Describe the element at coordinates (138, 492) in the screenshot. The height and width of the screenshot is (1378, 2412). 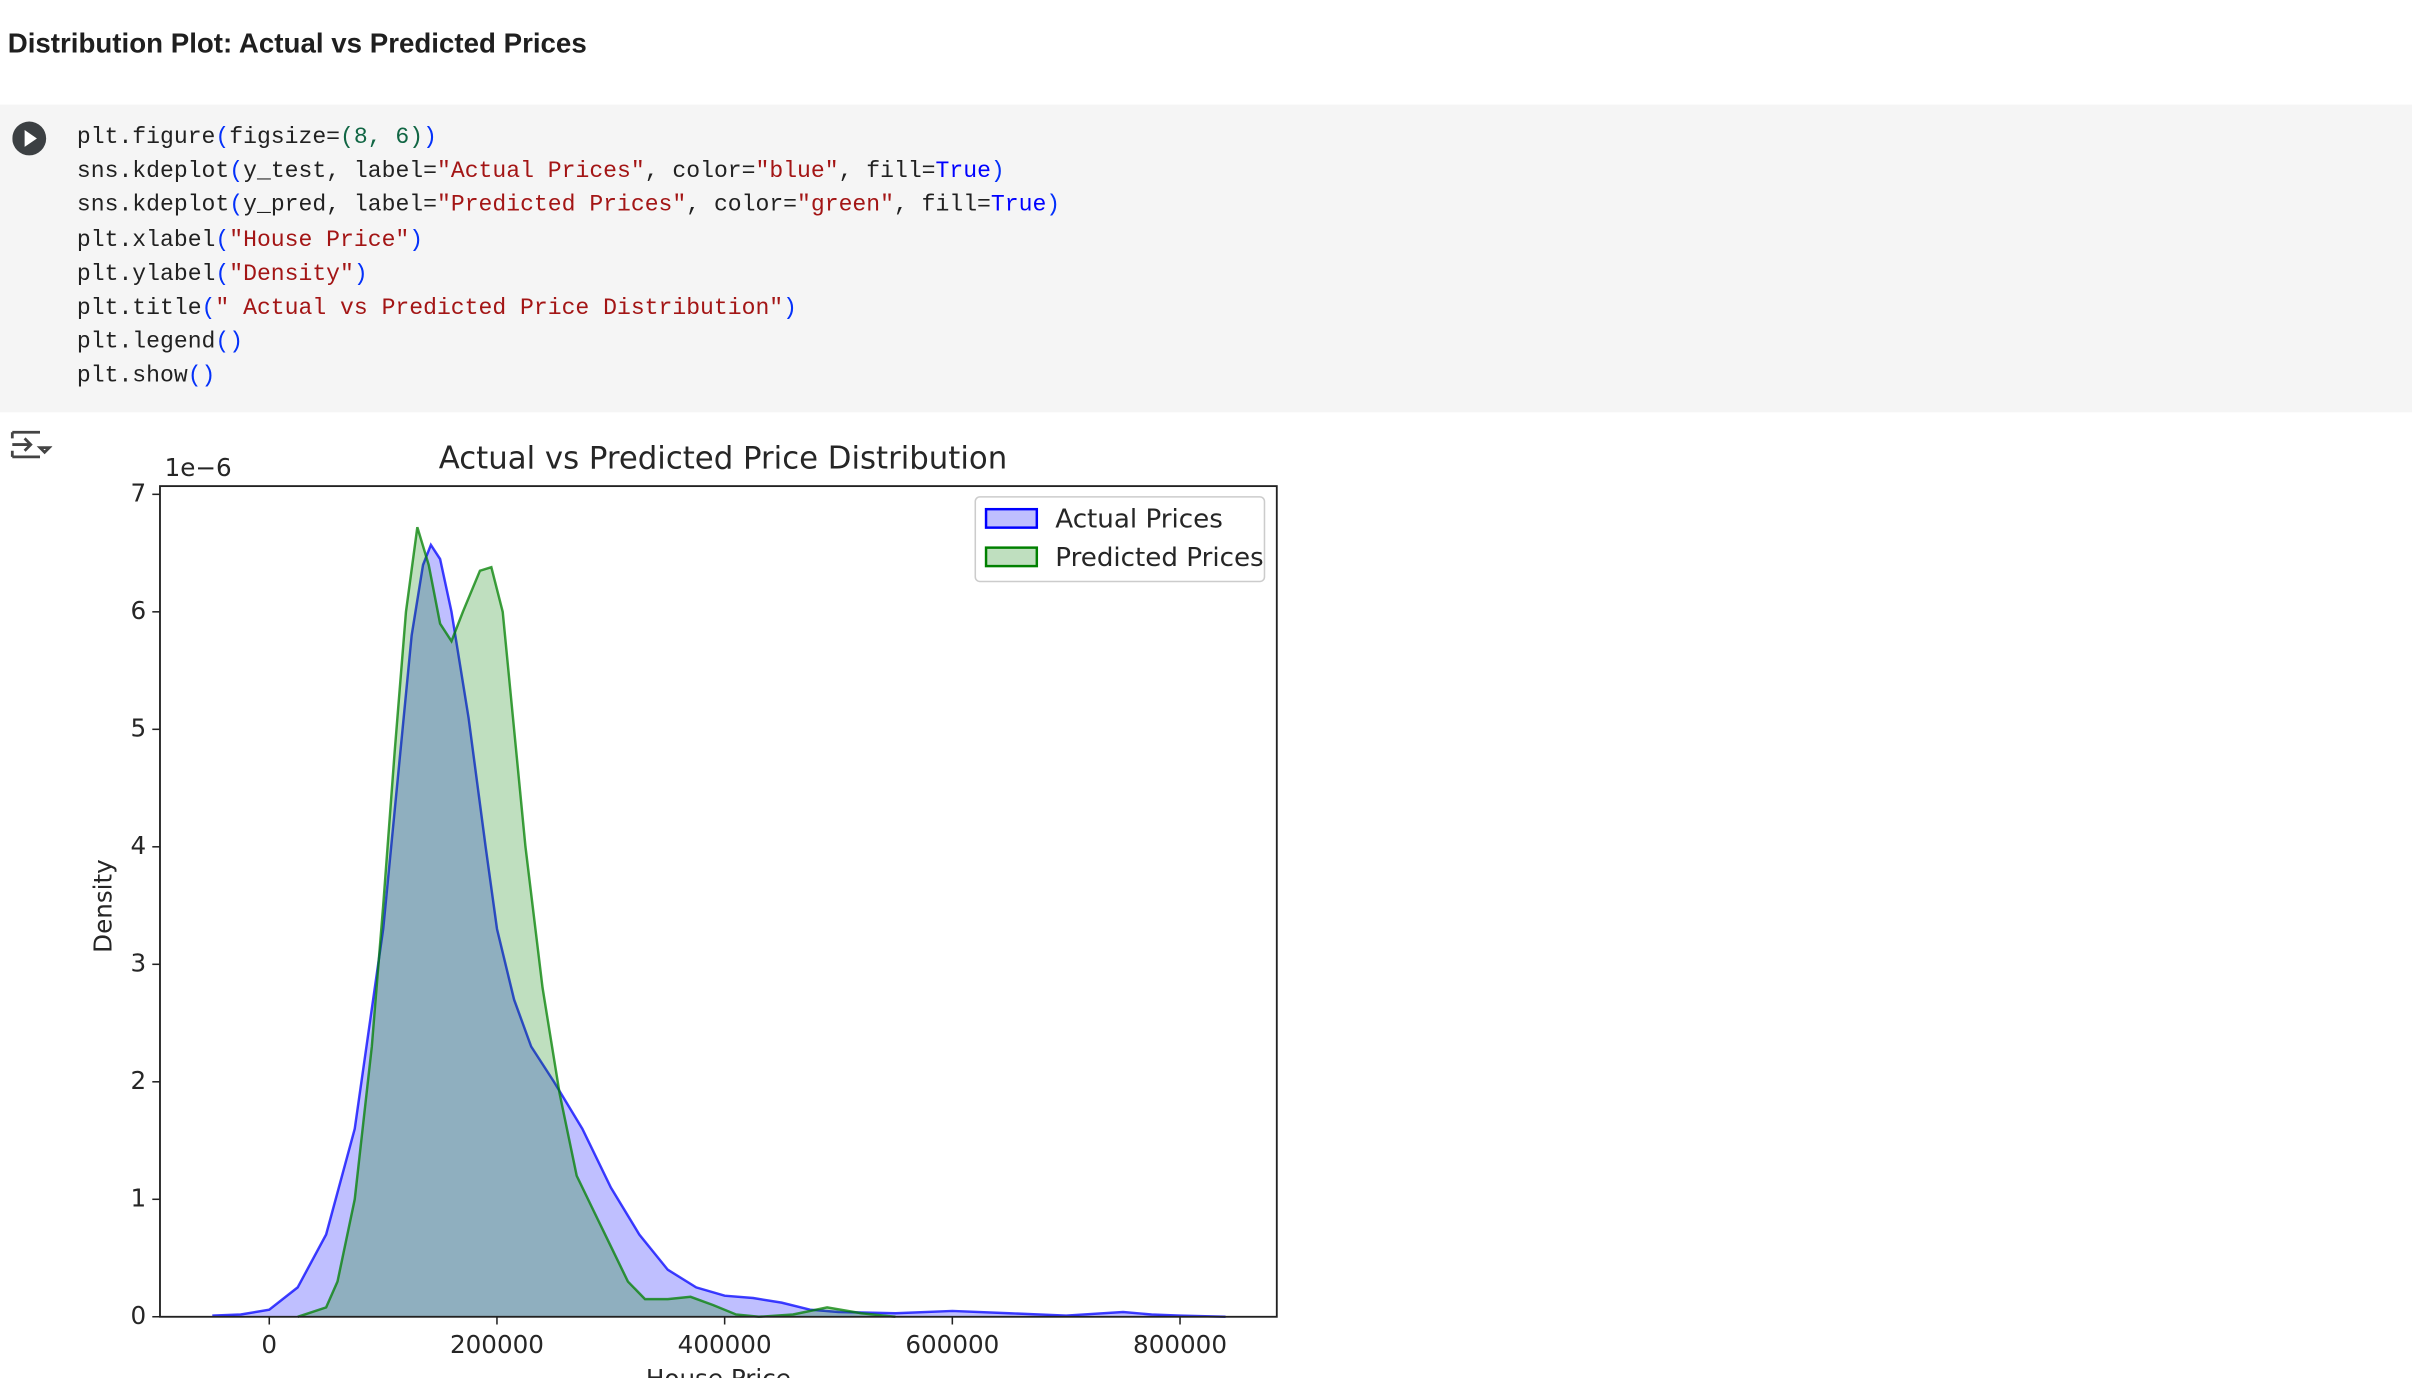
I see `y-tick-label: 7` at that location.